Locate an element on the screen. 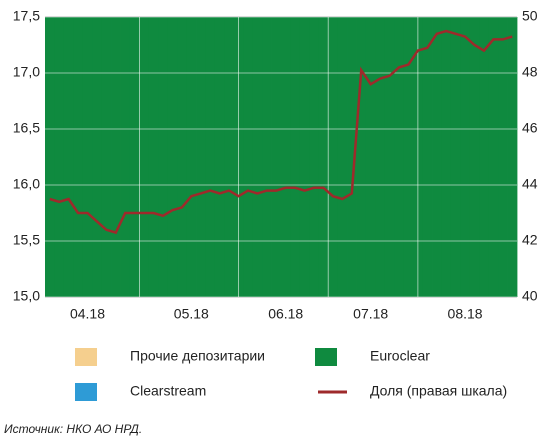 This screenshot has width=554, height=441. y-tick-label: 15,5 is located at coordinates (26, 240).